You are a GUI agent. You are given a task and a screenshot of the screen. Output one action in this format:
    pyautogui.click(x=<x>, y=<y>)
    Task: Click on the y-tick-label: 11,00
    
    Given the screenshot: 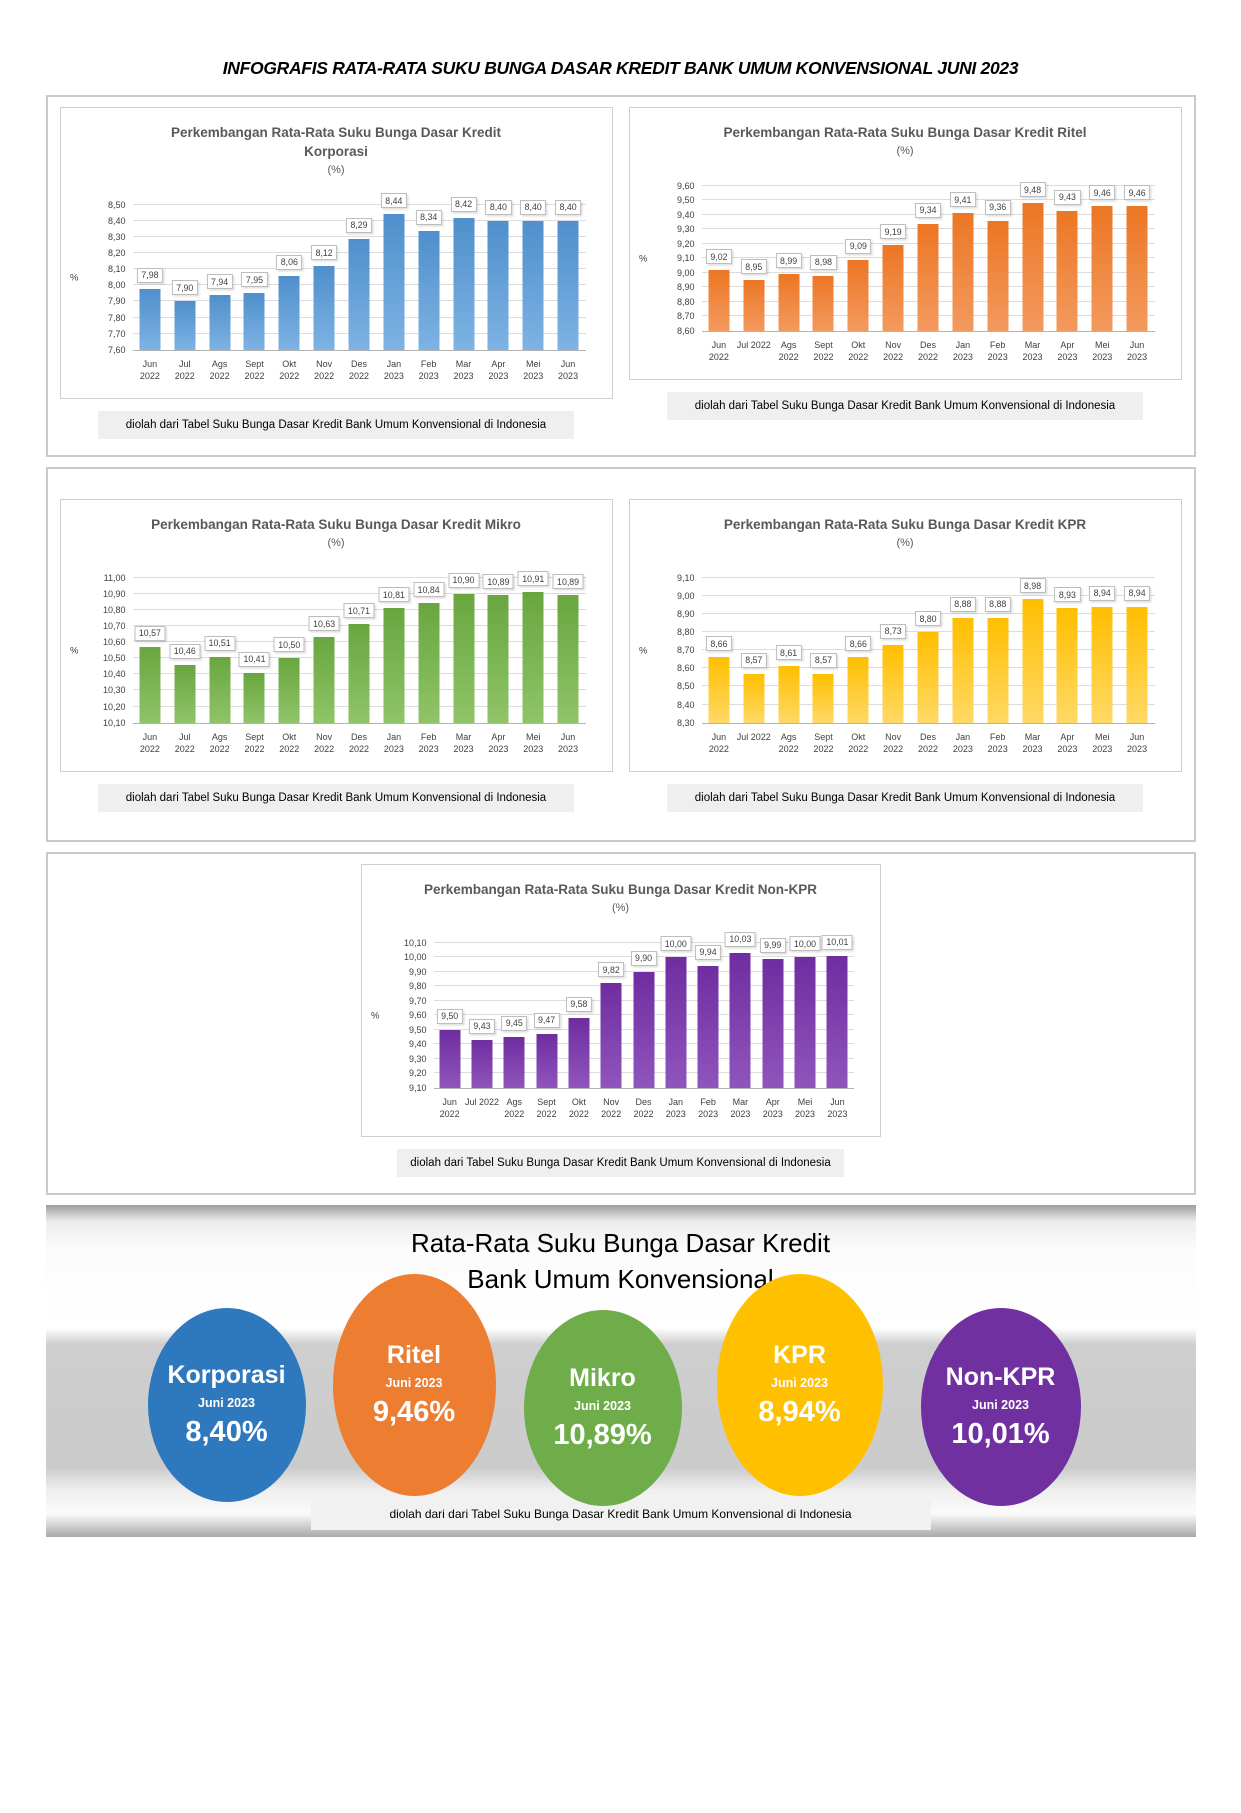 What is the action you would take?
    pyautogui.click(x=114, y=577)
    